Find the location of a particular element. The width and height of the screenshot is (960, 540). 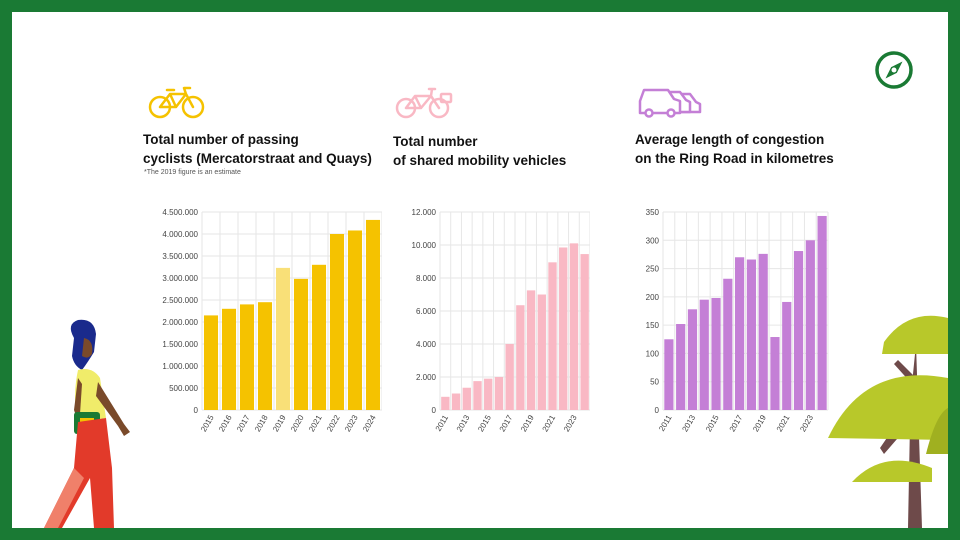

y-tick-label: 100 is located at coordinates (653, 353).